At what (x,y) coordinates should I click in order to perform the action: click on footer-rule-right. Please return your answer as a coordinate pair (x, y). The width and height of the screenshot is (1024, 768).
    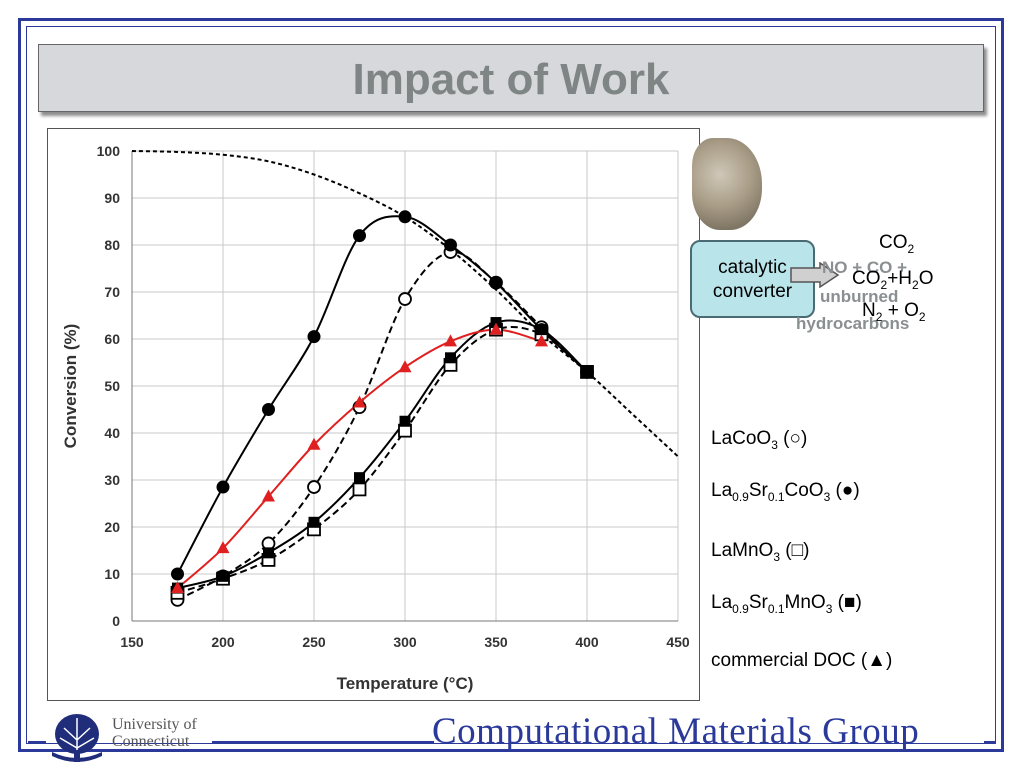
    Looking at the image, I should click on (990, 742).